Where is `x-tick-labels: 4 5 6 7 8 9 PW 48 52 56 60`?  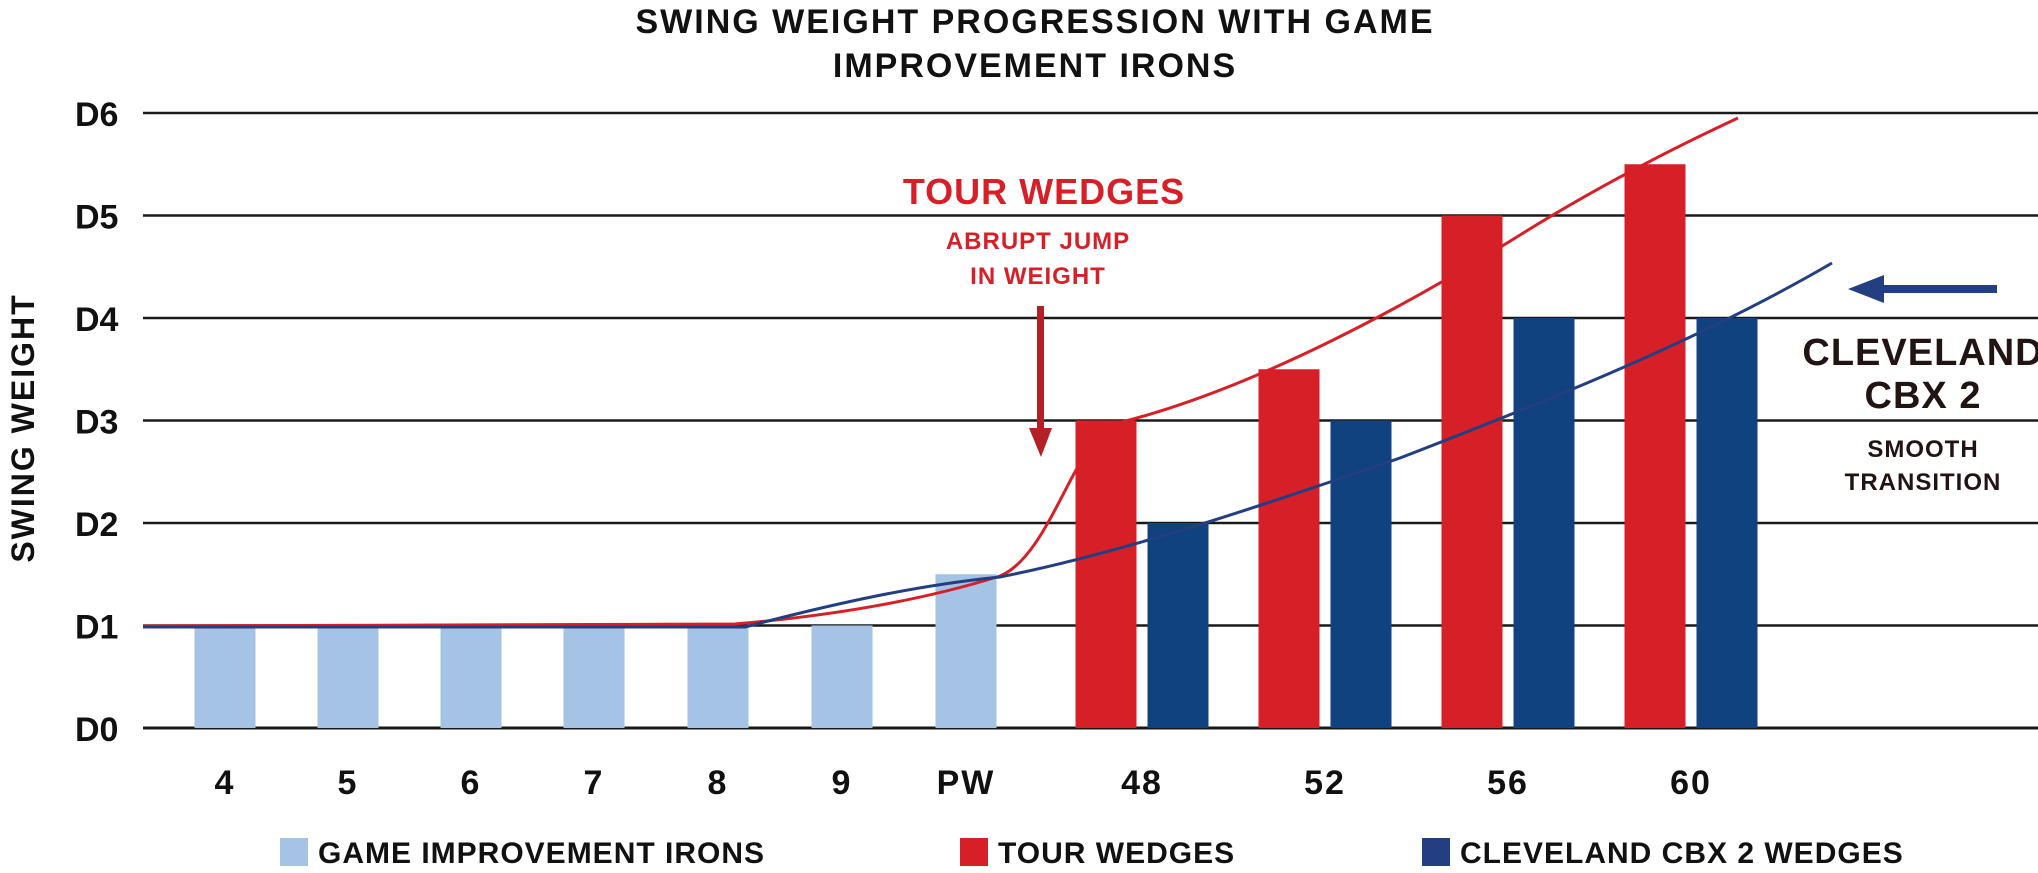
x-tick-labels: 4 5 6 7 8 9 PW 48 52 56 60 is located at coordinates (963, 783).